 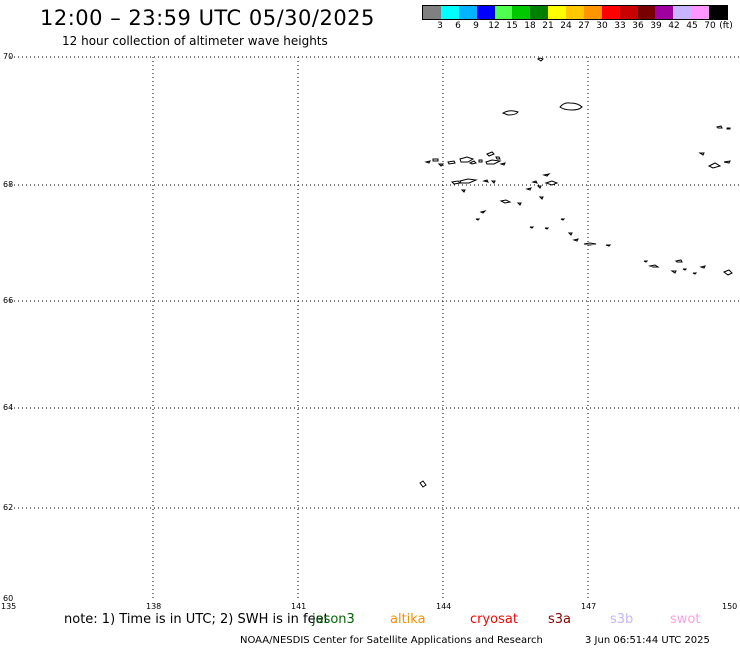 I want to click on colorbar-tick-label: 36, so click(x=638, y=26).